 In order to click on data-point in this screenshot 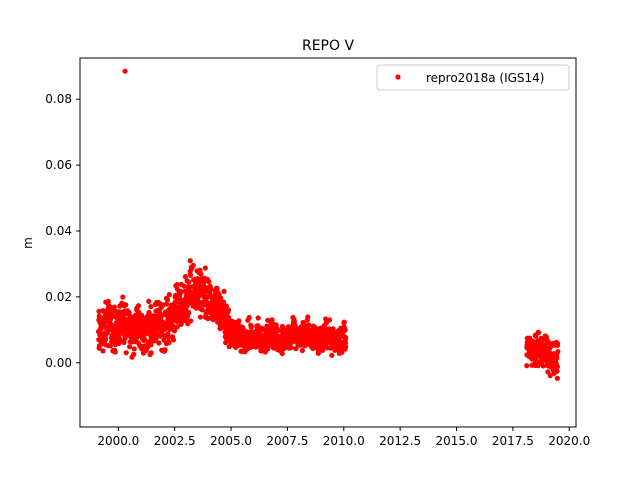, I will do `click(125, 71)`.